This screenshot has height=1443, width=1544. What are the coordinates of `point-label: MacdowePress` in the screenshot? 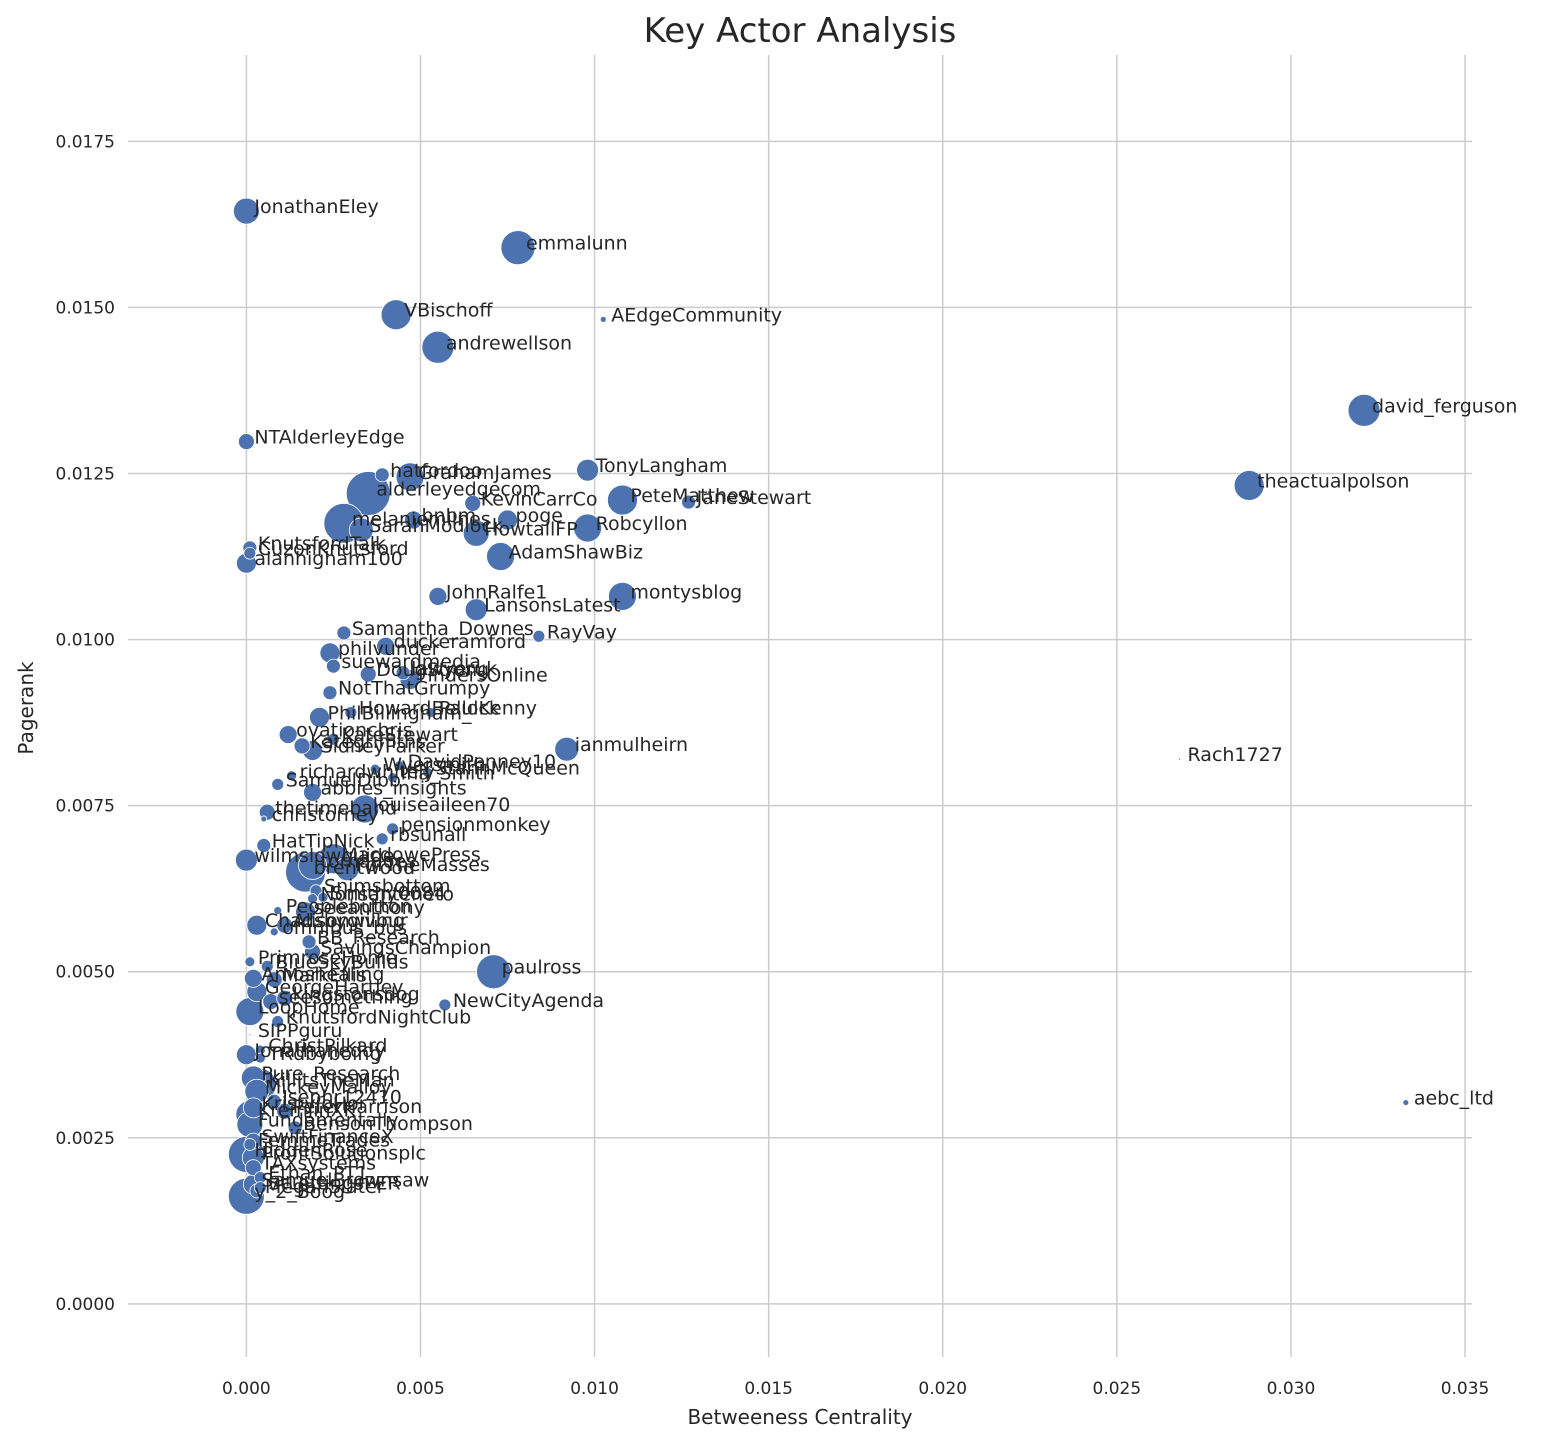 It's located at (410, 855).